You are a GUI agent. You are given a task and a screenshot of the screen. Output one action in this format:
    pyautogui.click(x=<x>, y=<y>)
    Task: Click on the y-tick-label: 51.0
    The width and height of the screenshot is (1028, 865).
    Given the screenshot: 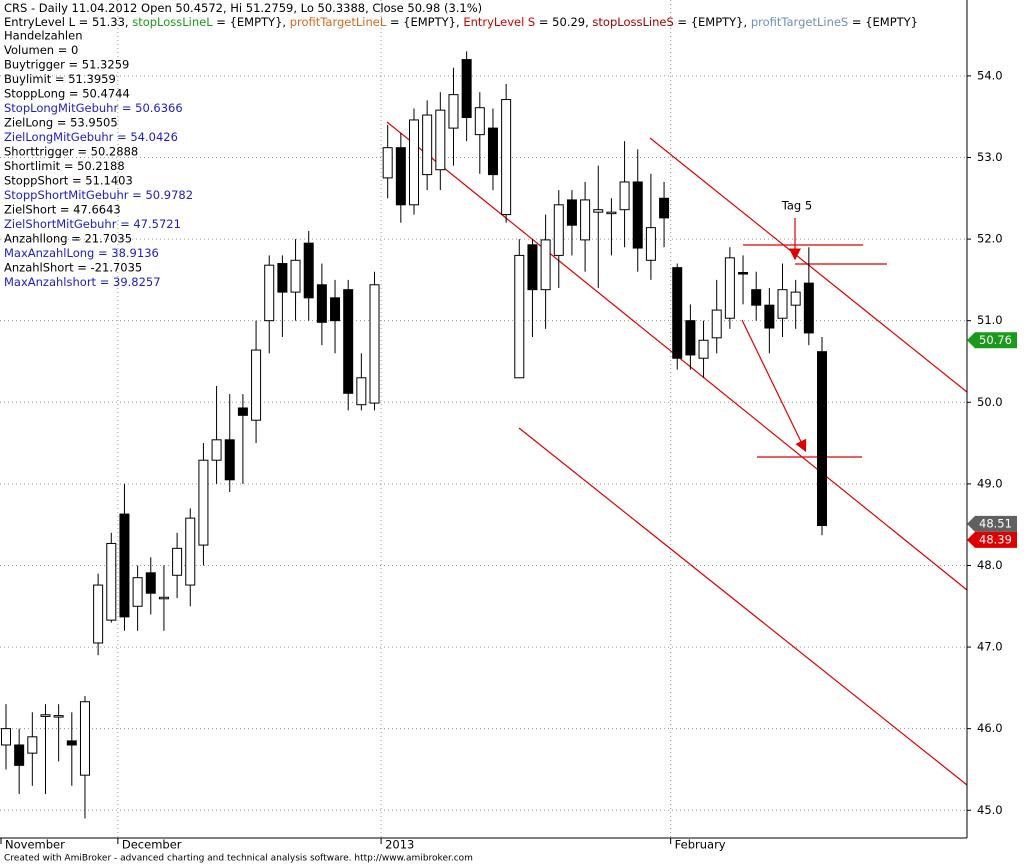 What is the action you would take?
    pyautogui.click(x=990, y=320)
    